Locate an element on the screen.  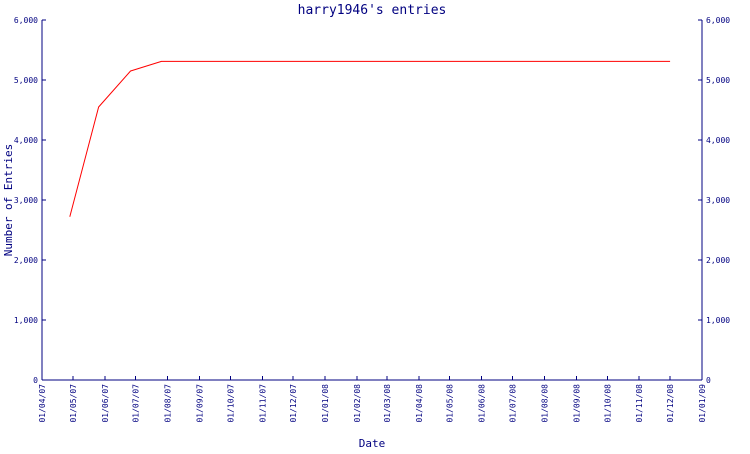
x-tick-label: 01/04/08 is located at coordinates (419, 403).